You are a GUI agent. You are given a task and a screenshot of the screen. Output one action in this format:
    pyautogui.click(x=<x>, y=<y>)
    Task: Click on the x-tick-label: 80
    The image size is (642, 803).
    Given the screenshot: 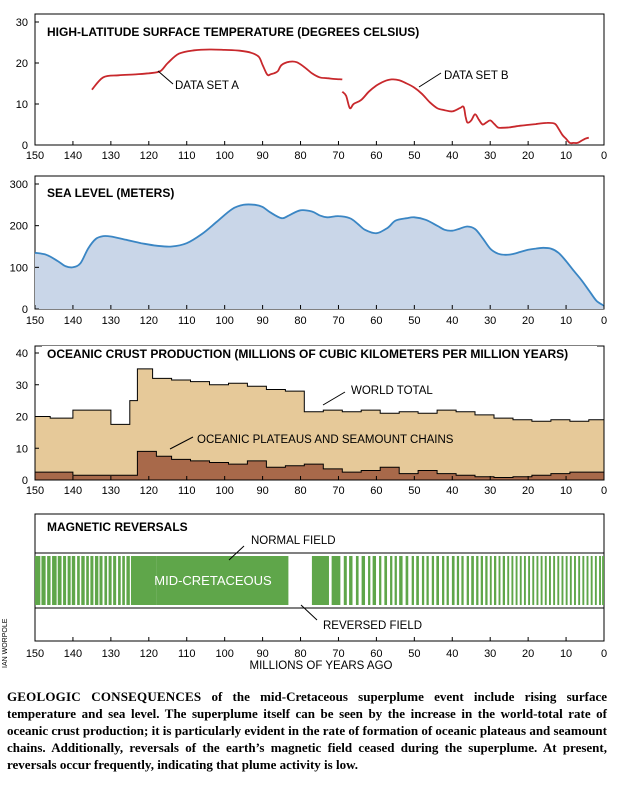 What is the action you would take?
    pyautogui.click(x=300, y=654)
    